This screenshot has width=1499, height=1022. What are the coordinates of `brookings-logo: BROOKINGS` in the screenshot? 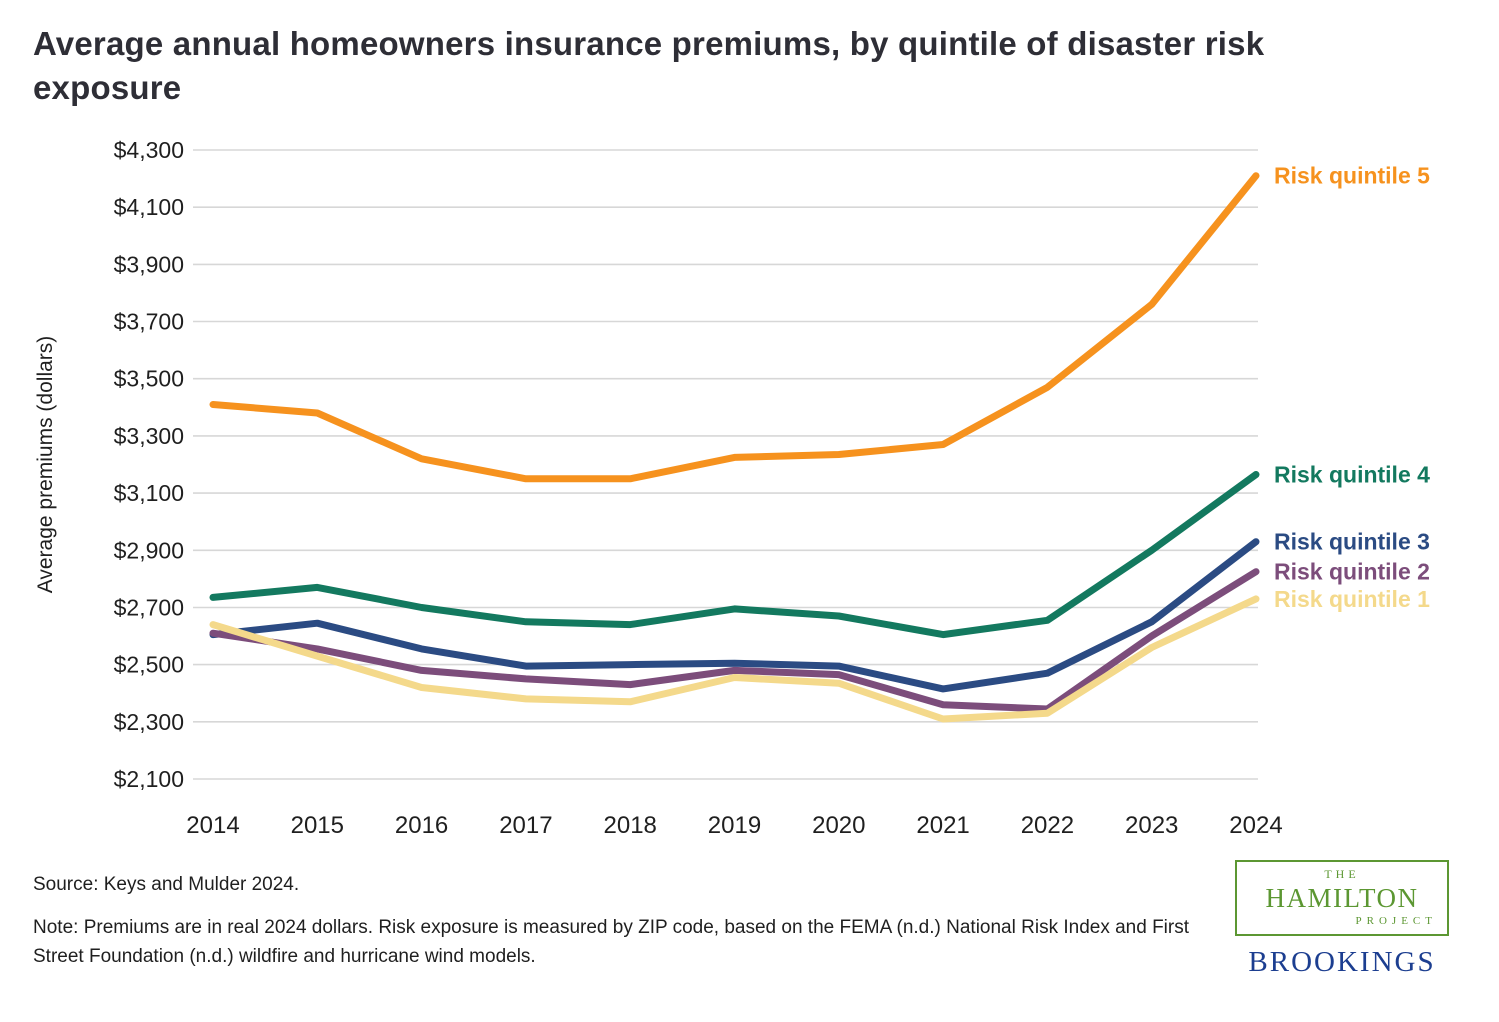 It's located at (1342, 962).